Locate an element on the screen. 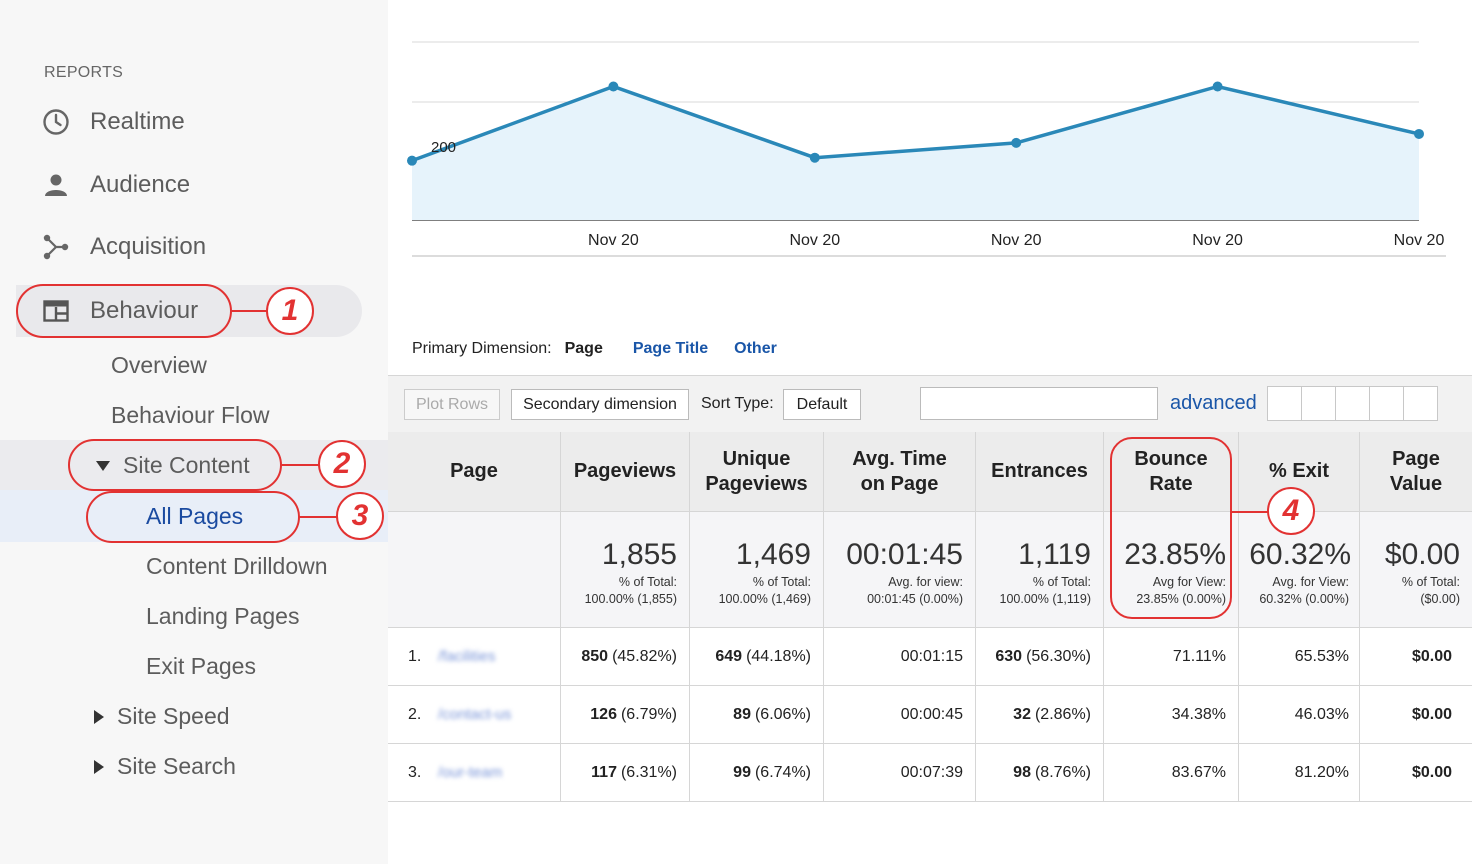 The height and width of the screenshot is (864, 1472). view-pivot-button is located at coordinates (1420, 403).